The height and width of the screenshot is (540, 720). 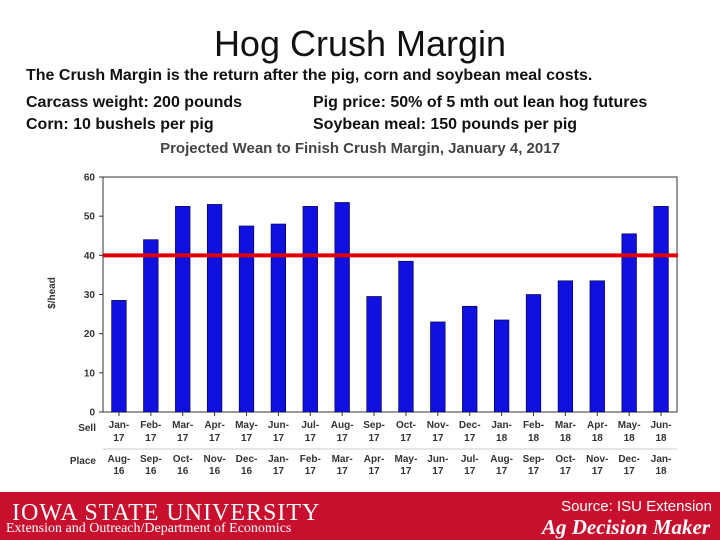 What do you see at coordinates (374, 459) in the screenshot?
I see `place-month-label: Apr-` at bounding box center [374, 459].